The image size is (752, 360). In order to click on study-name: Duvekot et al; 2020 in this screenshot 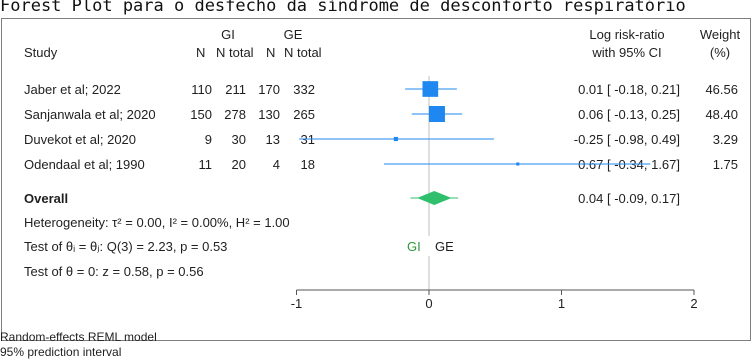, I will do `click(80, 139)`.